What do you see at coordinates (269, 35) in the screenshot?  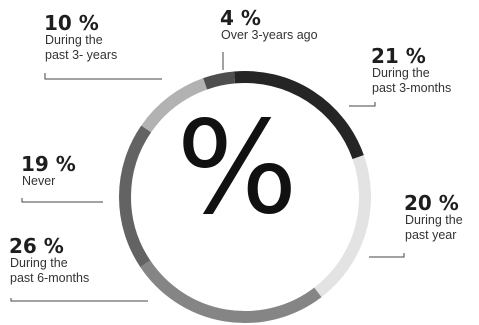 I see `slice-desc-5-0: Over 3-years ago` at bounding box center [269, 35].